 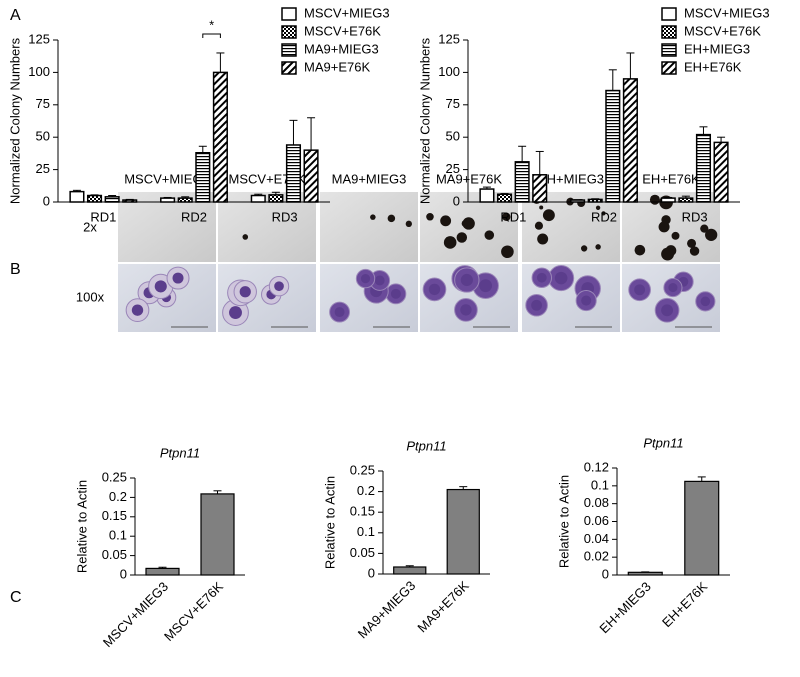 I want to click on x-tick-label: MSCV+E76K, so click(x=193, y=611).